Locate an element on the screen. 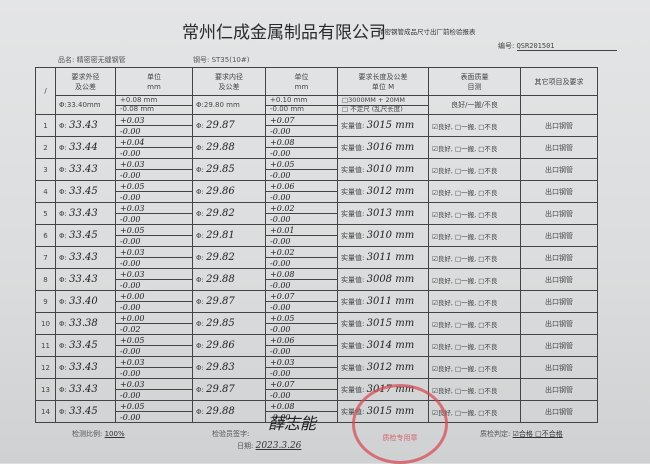 The image size is (650, 464). length-cell: 实量值: 3011 mm is located at coordinates (383, 301).